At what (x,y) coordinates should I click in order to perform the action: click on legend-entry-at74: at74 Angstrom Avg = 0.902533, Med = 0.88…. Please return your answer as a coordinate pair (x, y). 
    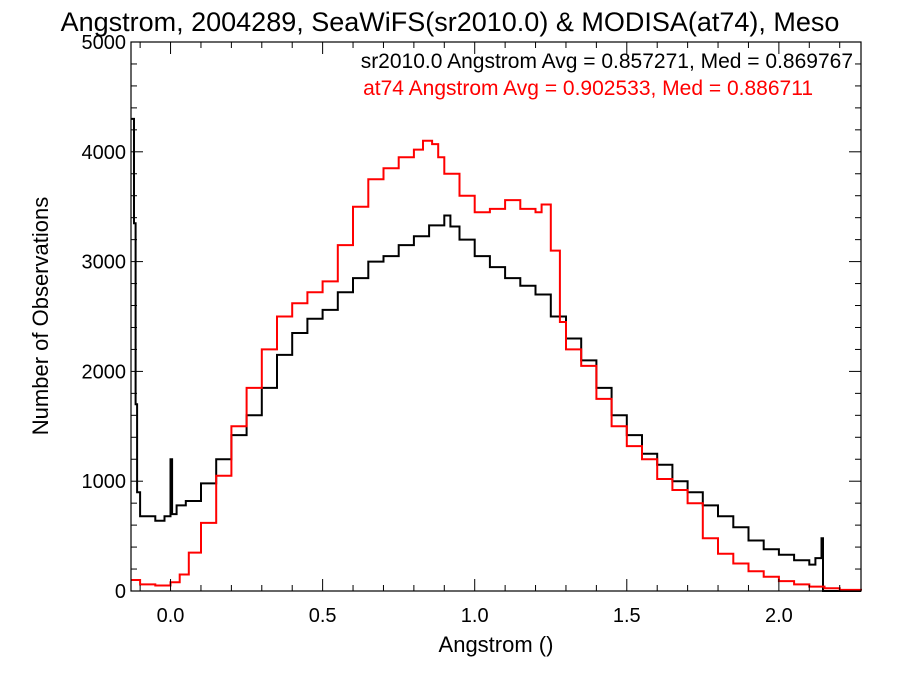
    Looking at the image, I should click on (588, 88).